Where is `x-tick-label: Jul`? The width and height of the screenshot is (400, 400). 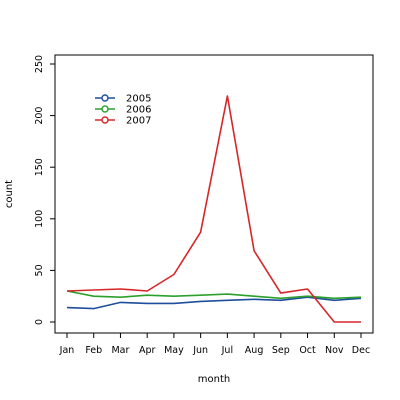
x-tick-label: Jul is located at coordinates (227, 350).